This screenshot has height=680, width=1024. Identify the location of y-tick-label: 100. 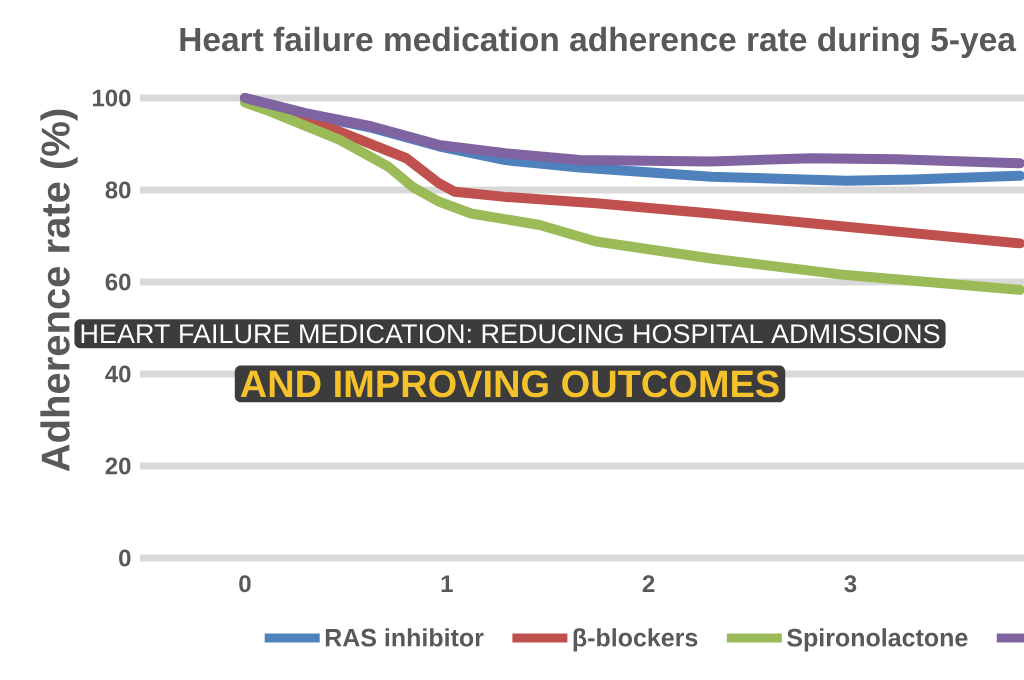
(111, 98).